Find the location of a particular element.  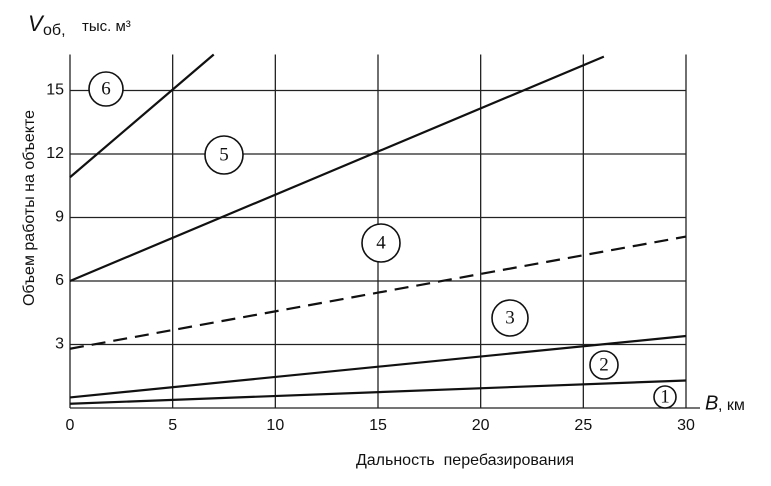

x-tick-label: 5 is located at coordinates (172, 425).